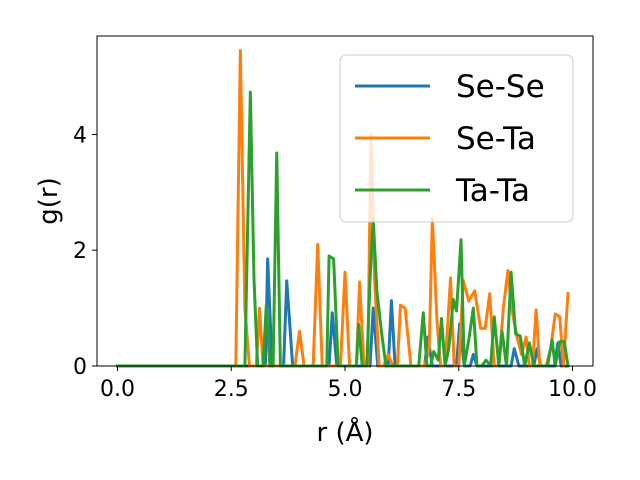  I want to click on x-axis: 0.0 2.5 5.0 7.5 10.0, so click(348, 384).